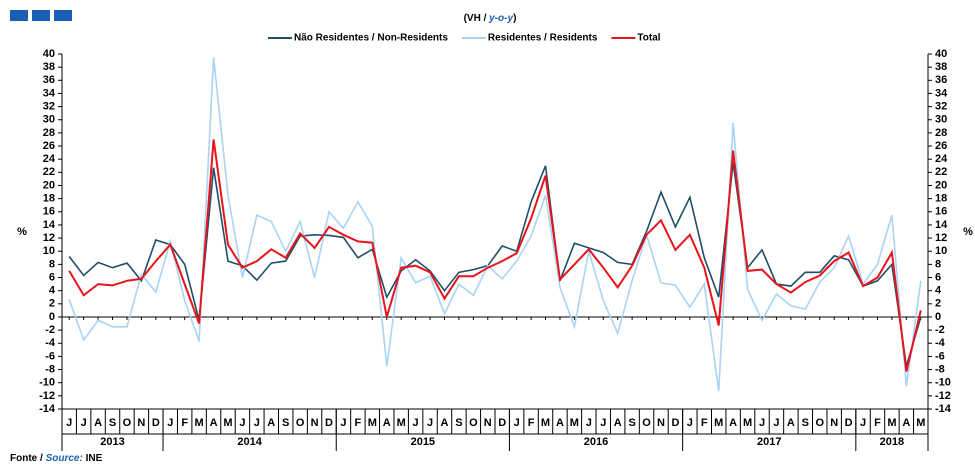 The image size is (975, 465). What do you see at coordinates (941, 185) in the screenshot?
I see `y2-tick-label: 20` at bounding box center [941, 185].